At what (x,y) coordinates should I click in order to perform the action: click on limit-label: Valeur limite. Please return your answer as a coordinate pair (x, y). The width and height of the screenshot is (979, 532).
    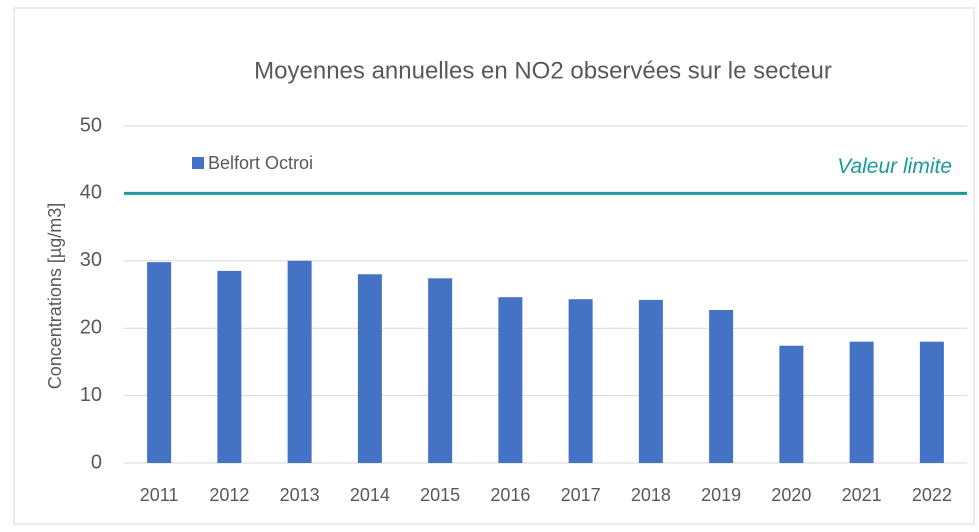
    Looking at the image, I should click on (894, 166).